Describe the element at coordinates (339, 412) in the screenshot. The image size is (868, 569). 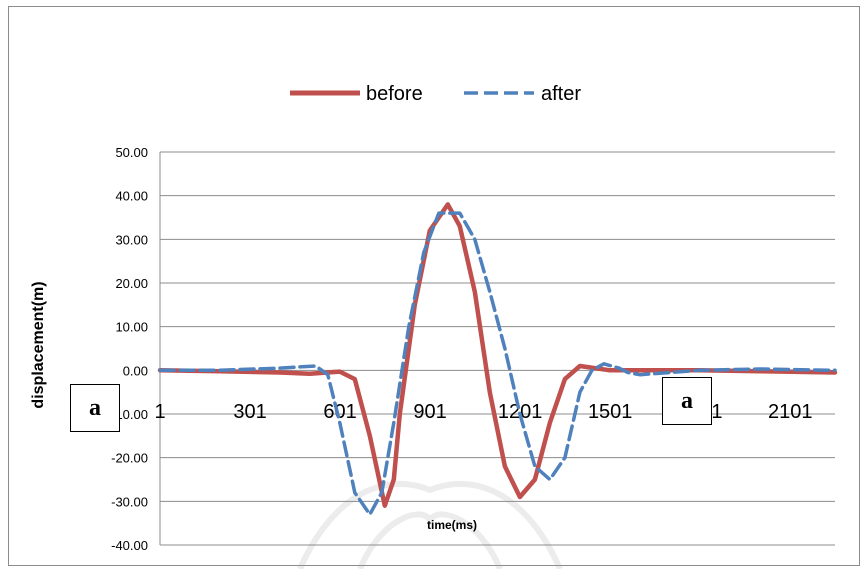
I see `x-tick-label: 601` at that location.